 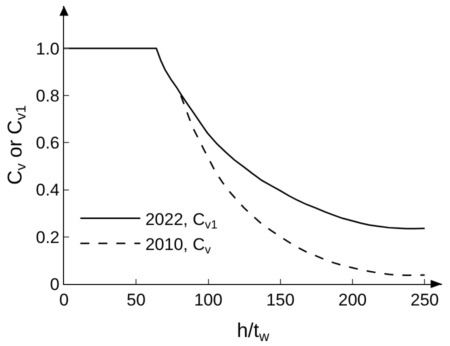 I want to click on x-tick-label: 100, so click(x=208, y=300).